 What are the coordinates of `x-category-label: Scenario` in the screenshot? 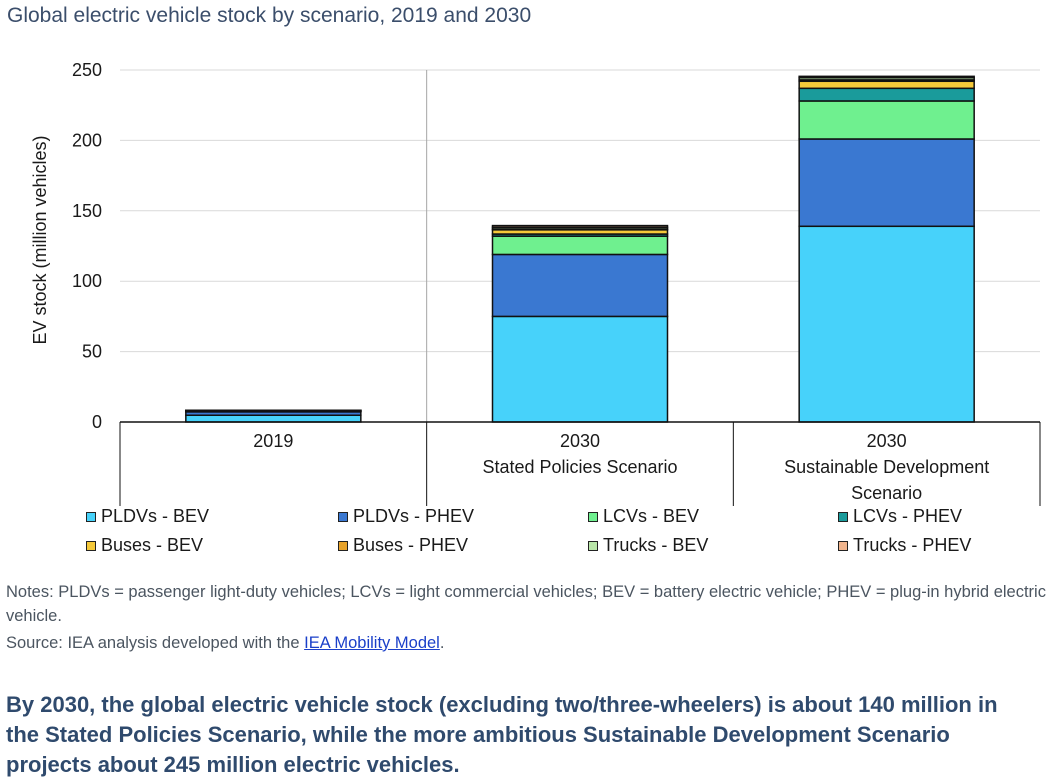 It's located at (886, 493).